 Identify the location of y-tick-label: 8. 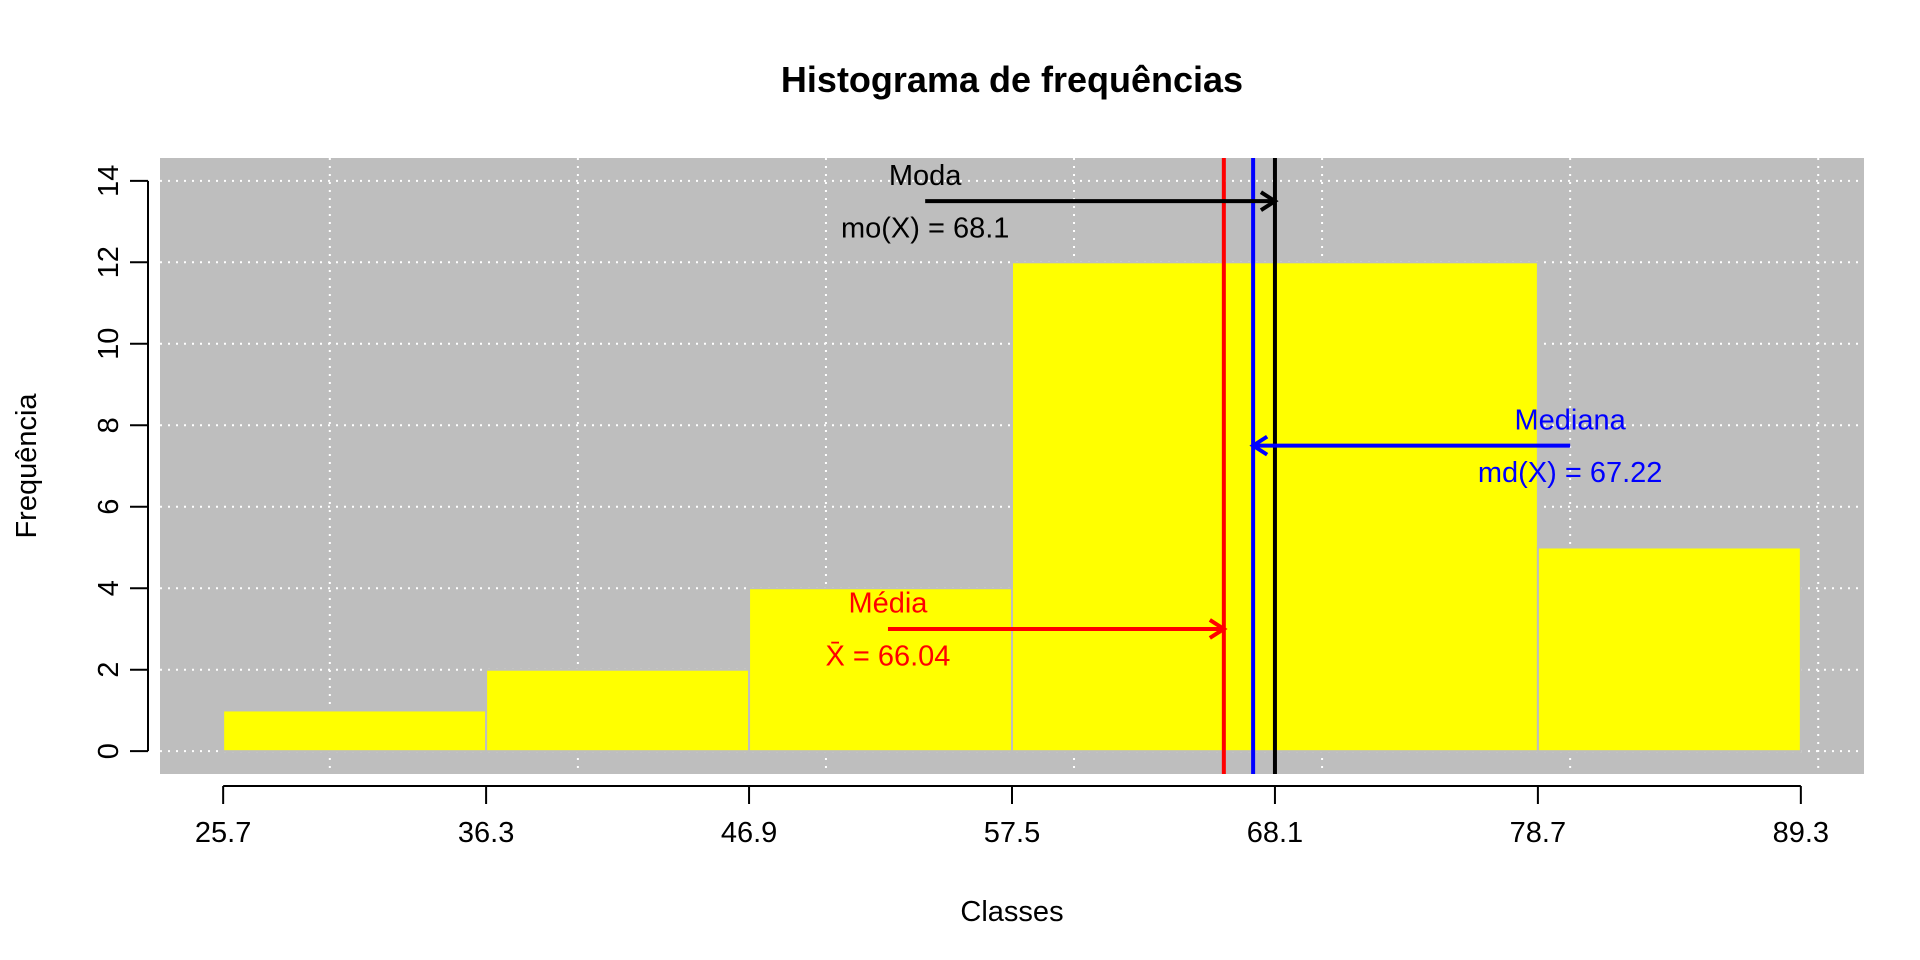
(109, 425).